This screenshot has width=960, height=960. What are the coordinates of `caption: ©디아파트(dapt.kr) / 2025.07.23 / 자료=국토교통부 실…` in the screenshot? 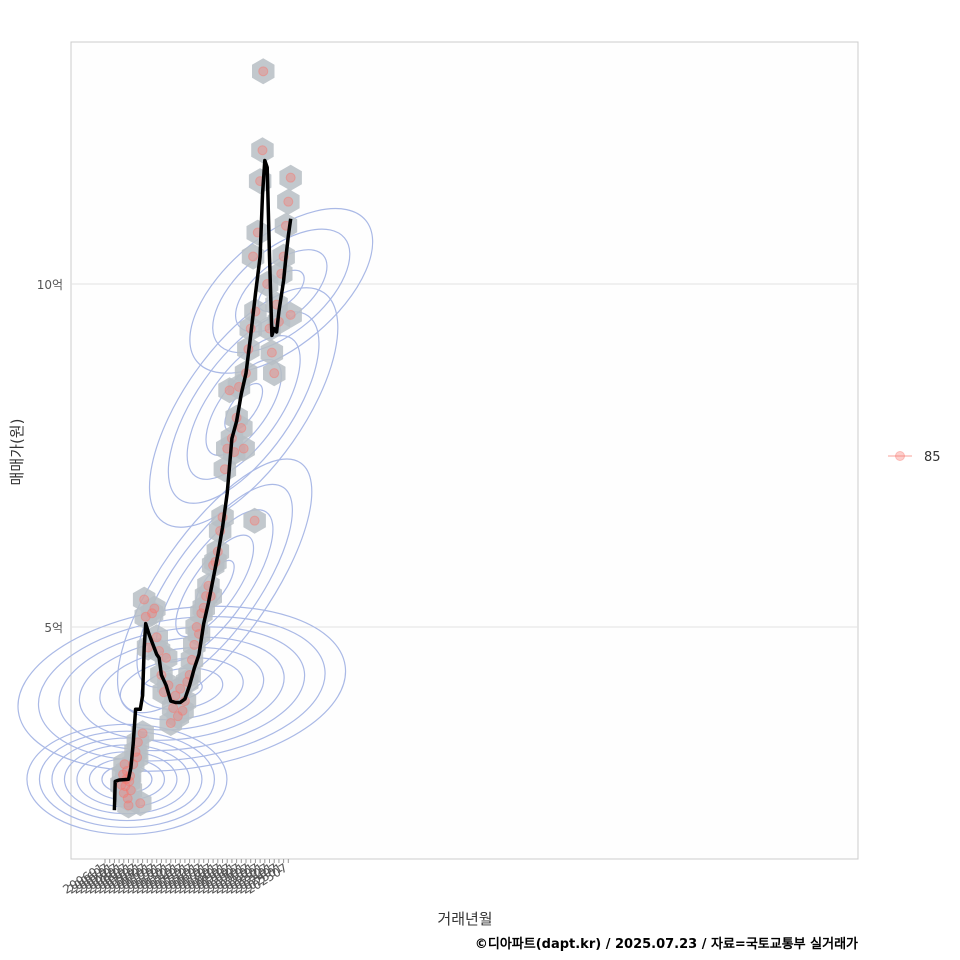 It's located at (666, 944).